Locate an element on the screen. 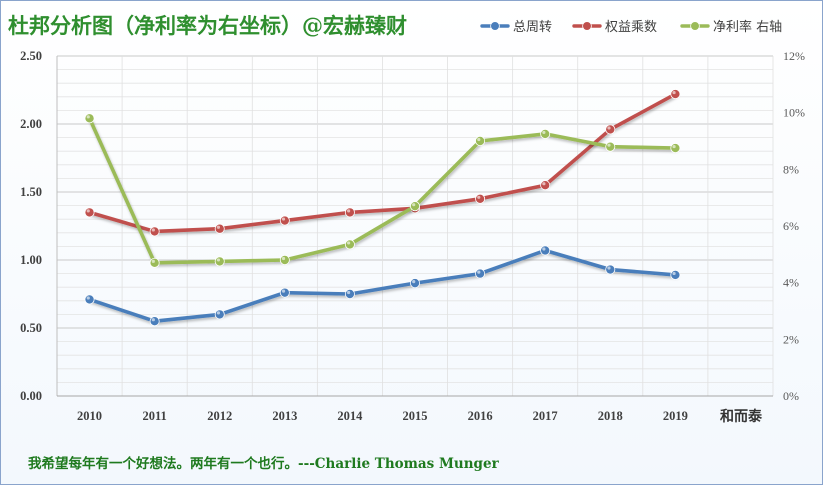 This screenshot has width=823, height=485. left-tick-label: 0.00 is located at coordinates (31, 396).